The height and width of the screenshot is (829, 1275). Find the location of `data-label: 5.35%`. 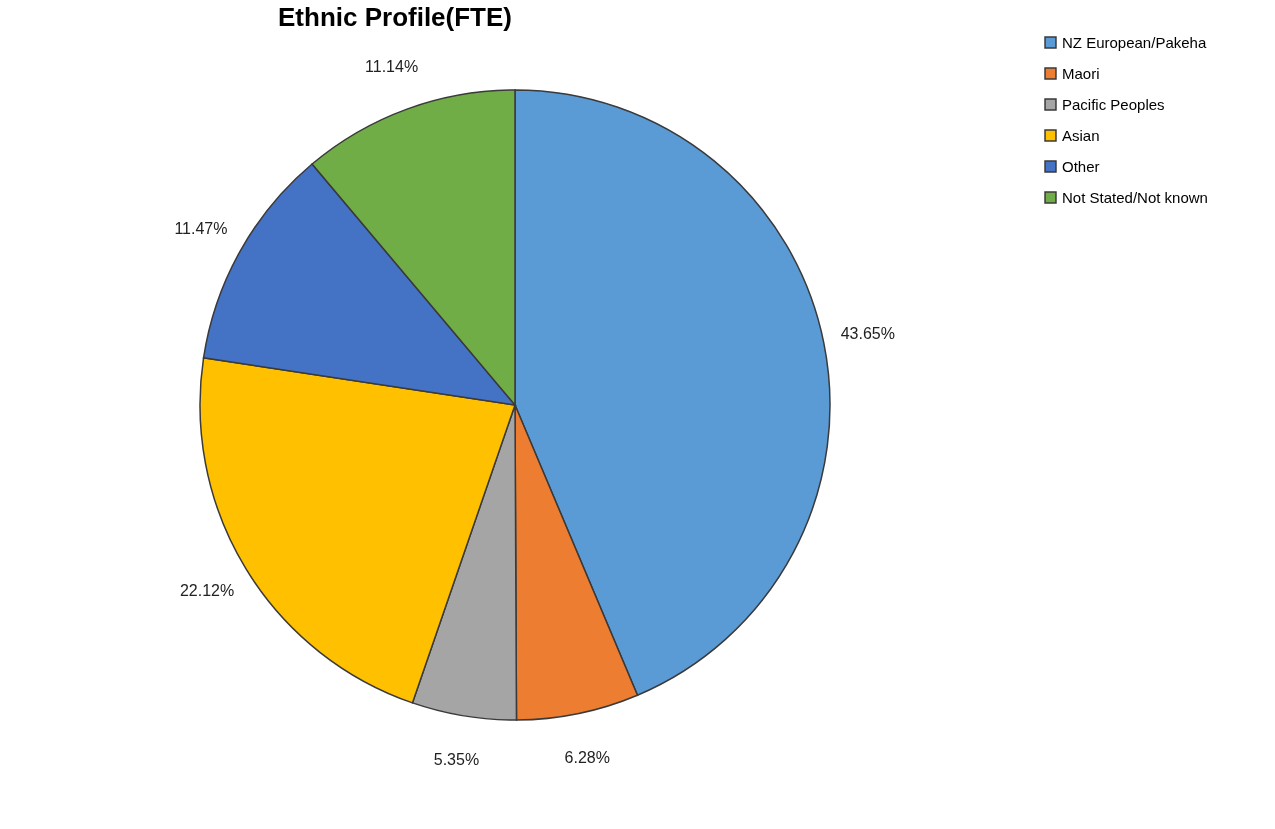

data-label: 5.35% is located at coordinates (456, 760).